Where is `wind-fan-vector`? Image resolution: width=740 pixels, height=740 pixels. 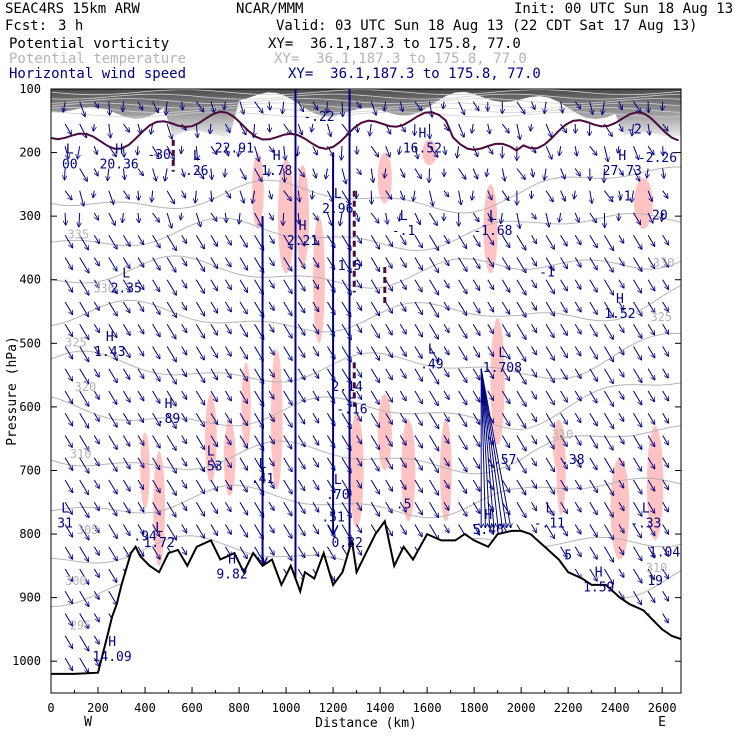 wind-fan-vector is located at coordinates (495, 448).